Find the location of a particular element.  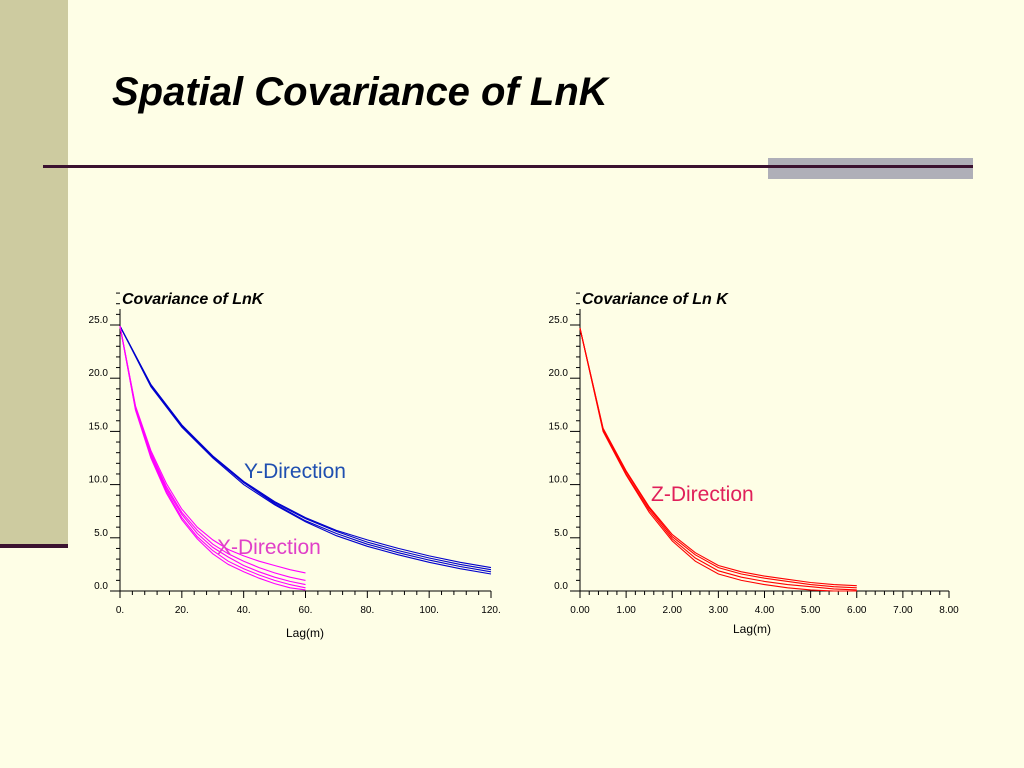

x-tick-label: 80. is located at coordinates (367, 610).